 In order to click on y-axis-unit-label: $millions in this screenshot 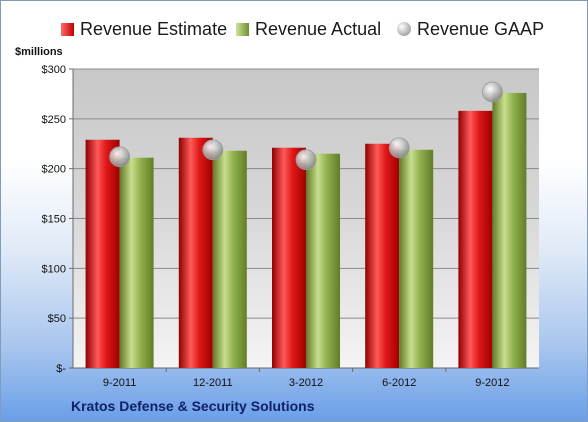, I will do `click(39, 52)`.